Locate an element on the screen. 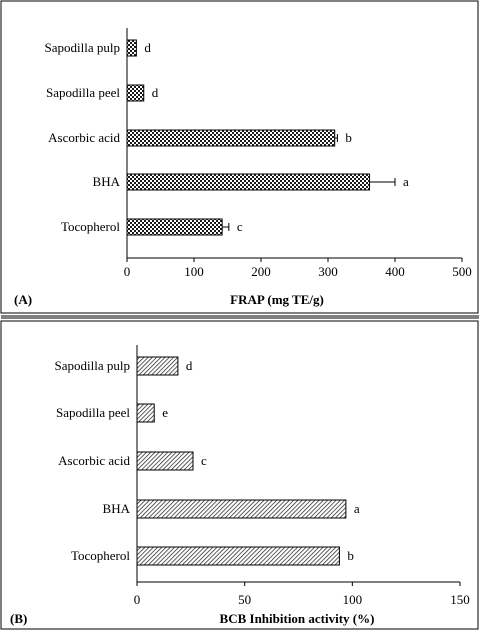  panel-b-bar-bha is located at coordinates (241, 509).